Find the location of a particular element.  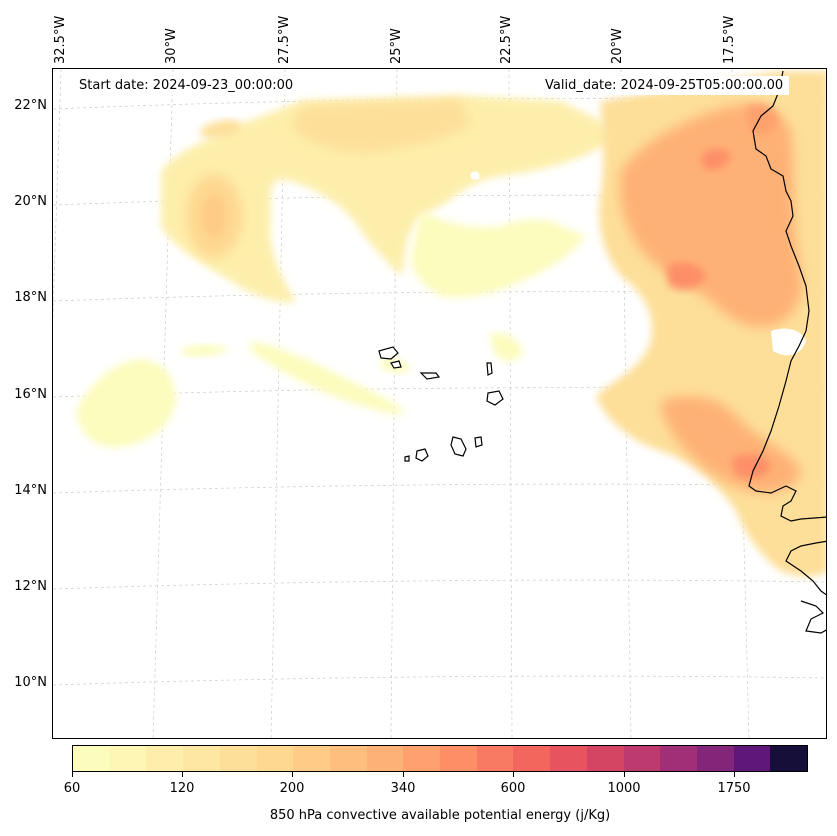

colorbar-label-200: 200 is located at coordinates (292, 788).